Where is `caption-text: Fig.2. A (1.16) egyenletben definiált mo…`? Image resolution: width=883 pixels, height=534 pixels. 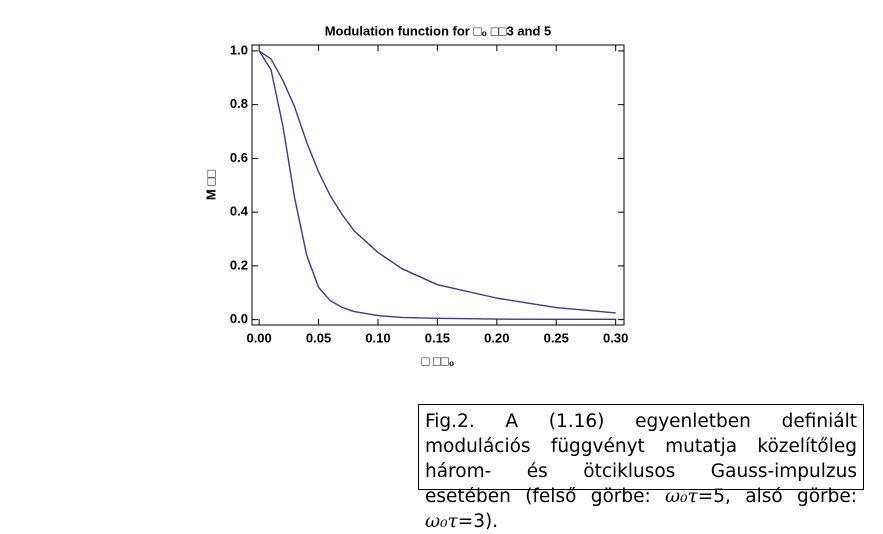 caption-text: Fig.2. A (1.16) egyenletben definiált mo… is located at coordinates (641, 459).